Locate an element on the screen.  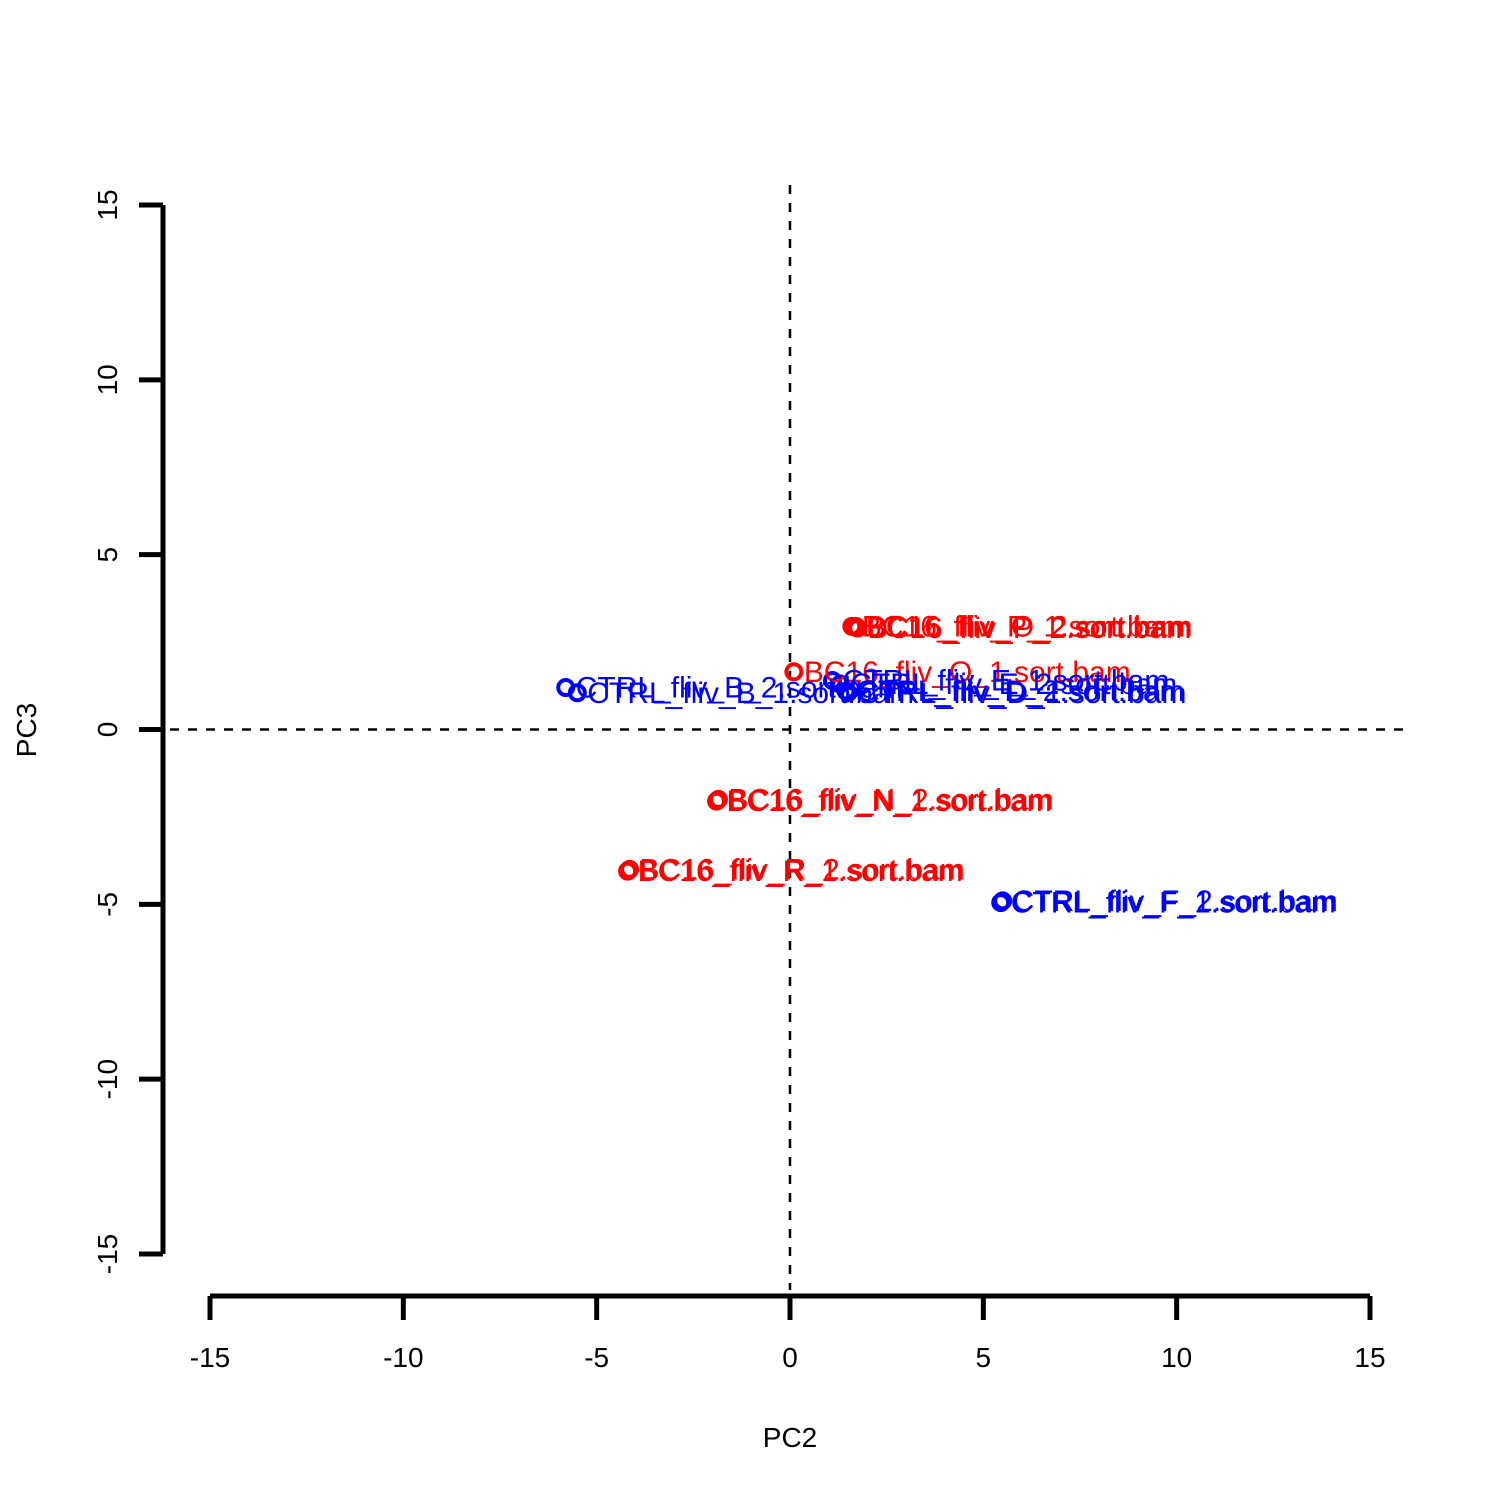
x-tick-label: -5 is located at coordinates (596, 1357).